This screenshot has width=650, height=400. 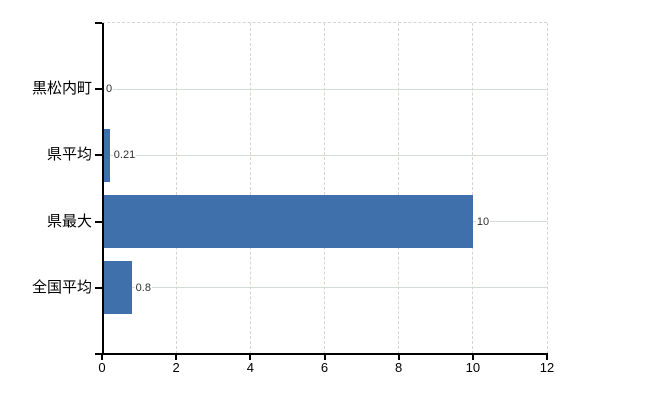 I want to click on category-label: 県平均, so click(x=69, y=155).